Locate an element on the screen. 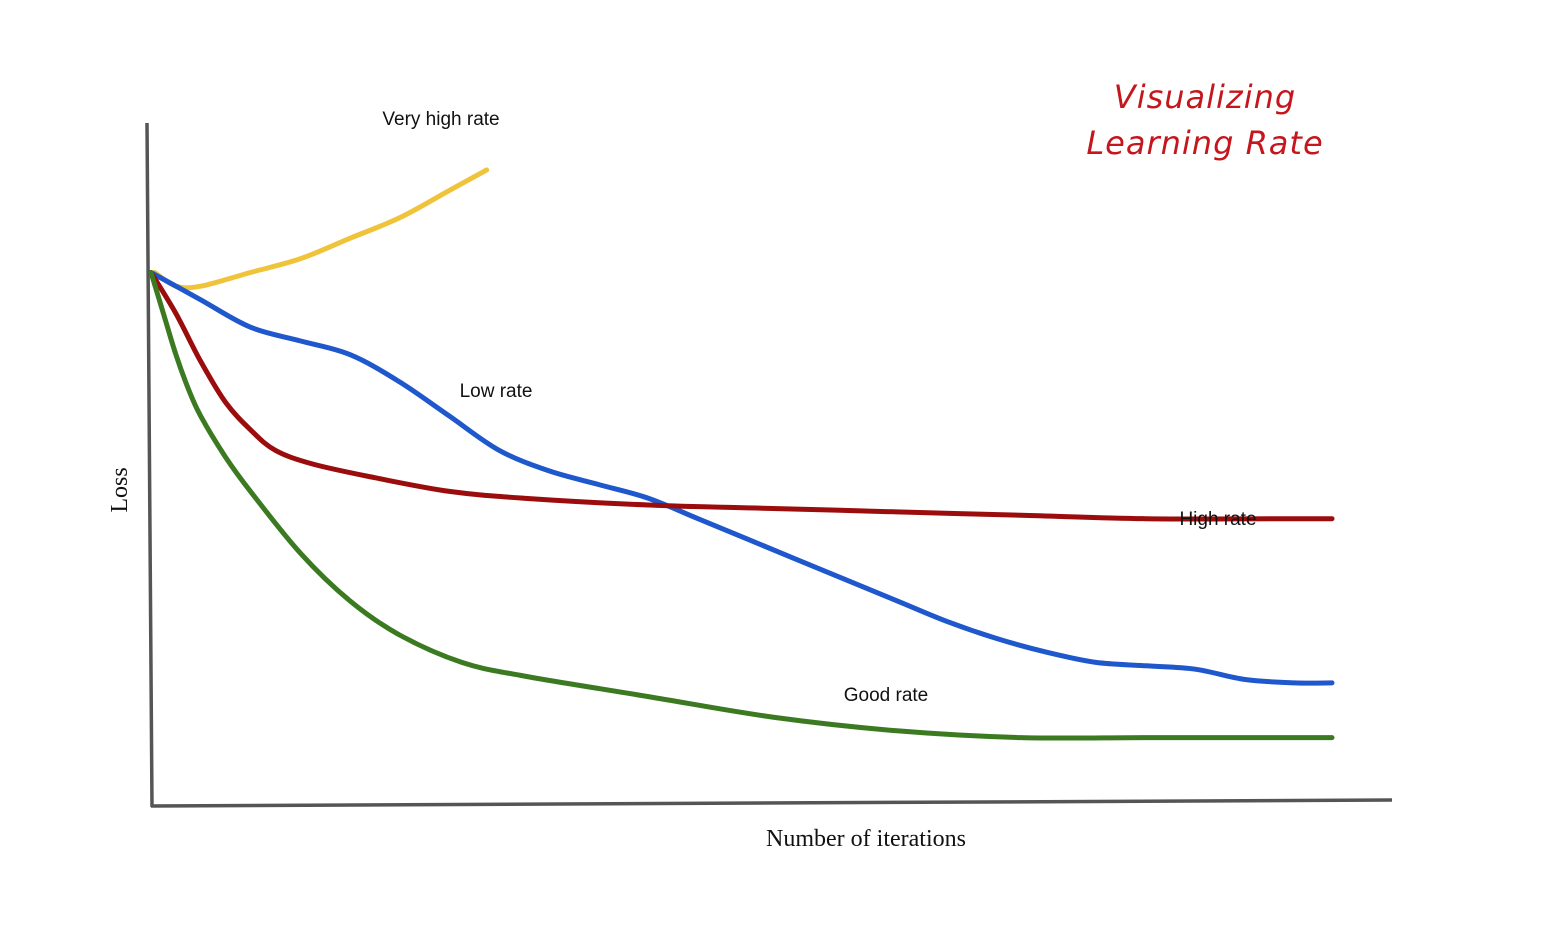  series-label-high-rate: High rate is located at coordinates (1217, 519).